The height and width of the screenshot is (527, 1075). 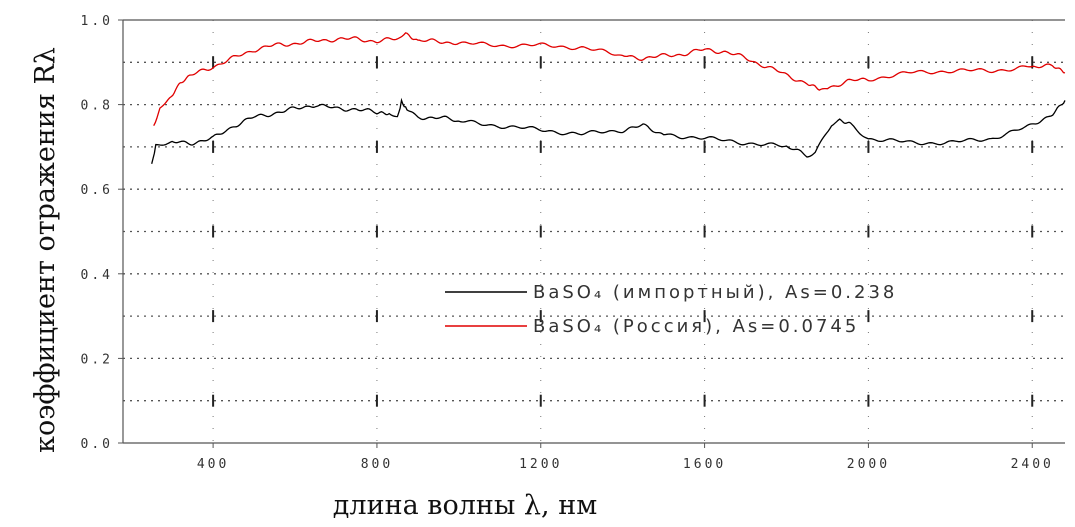 What do you see at coordinates (696, 326) in the screenshot?
I see `legend-entry: BaSO₄ (Россия), As=0.0745` at bounding box center [696, 326].